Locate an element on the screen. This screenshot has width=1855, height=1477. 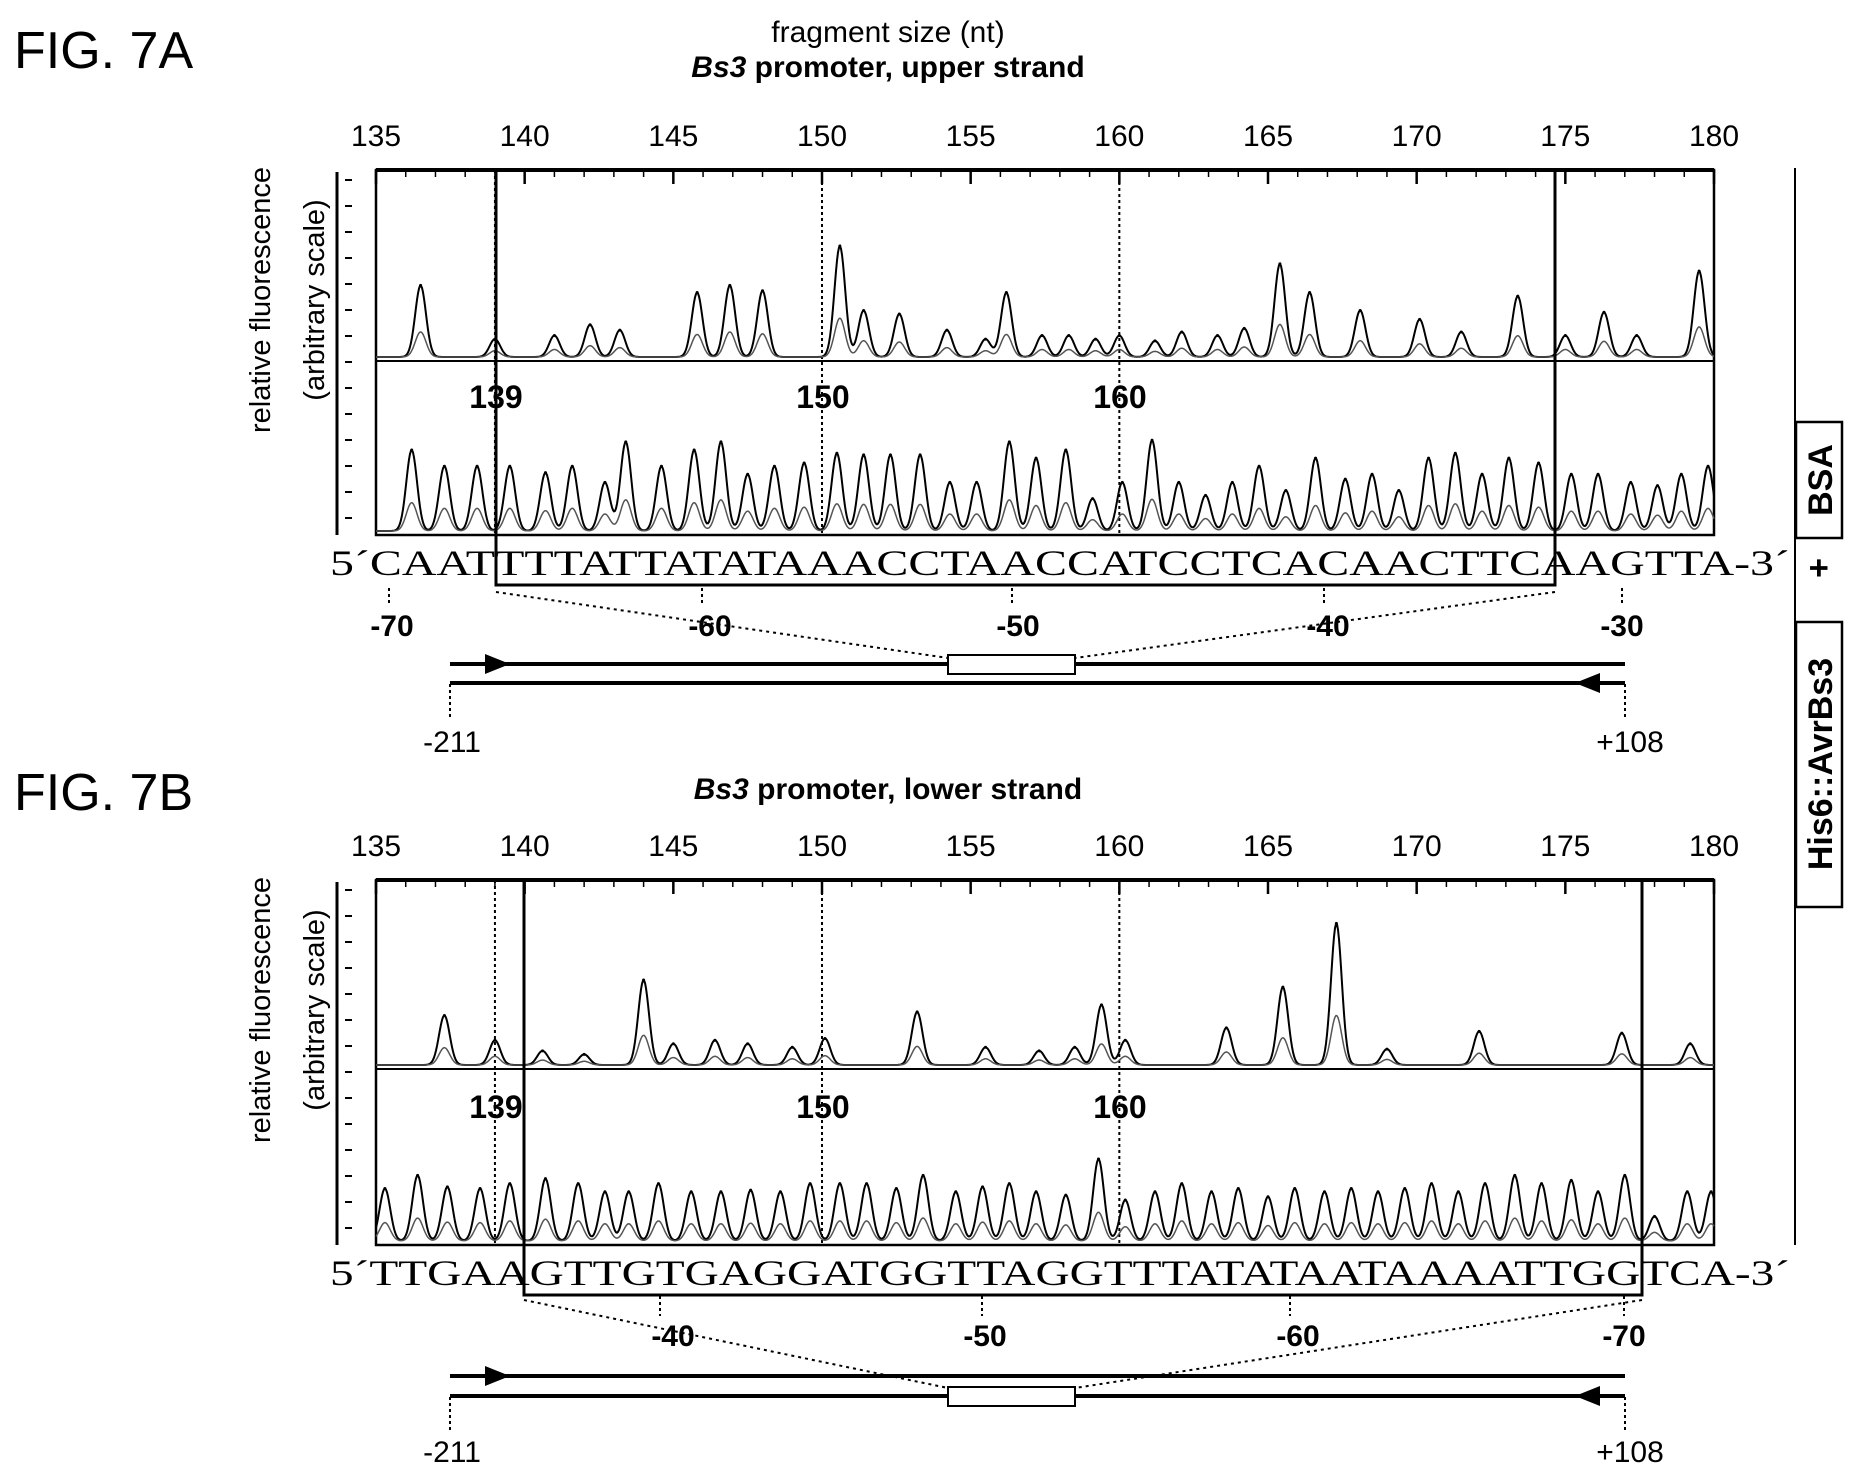
seq-boxed: GTTGTGAGGATGGTTAGGTTTATATAATAAAATTGG is located at coordinates (1085, 1273).